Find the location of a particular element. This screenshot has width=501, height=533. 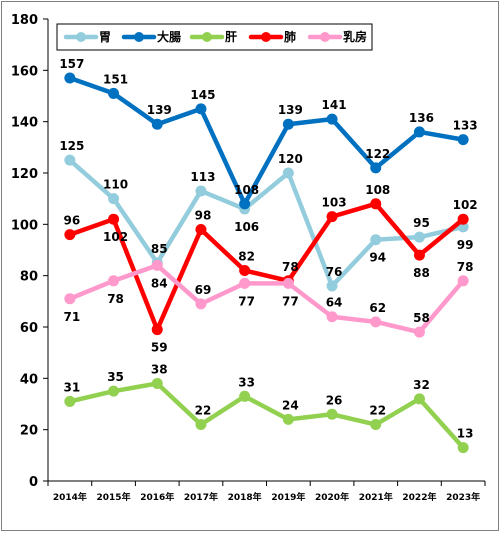

data-label: 94 is located at coordinates (377, 258).